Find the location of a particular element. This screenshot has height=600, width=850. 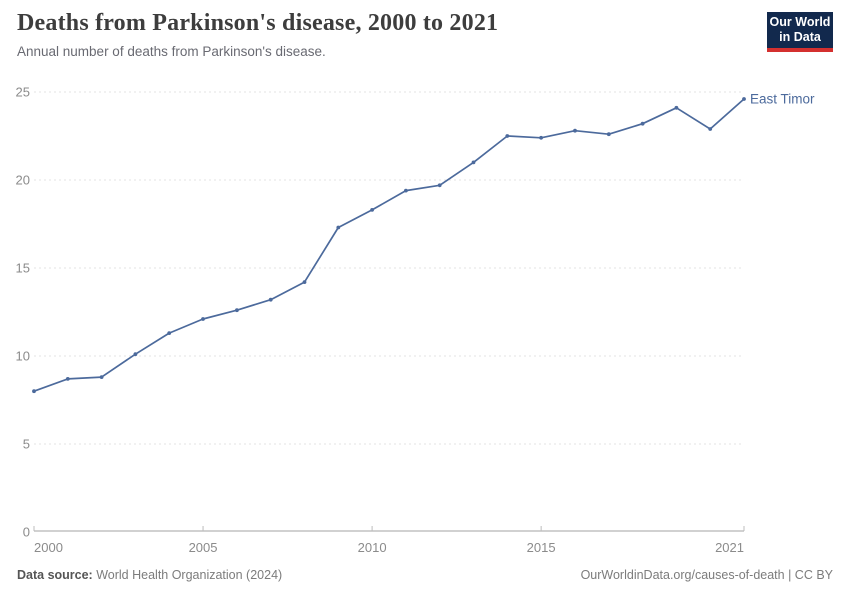

data-point-2013 is located at coordinates (473, 162).